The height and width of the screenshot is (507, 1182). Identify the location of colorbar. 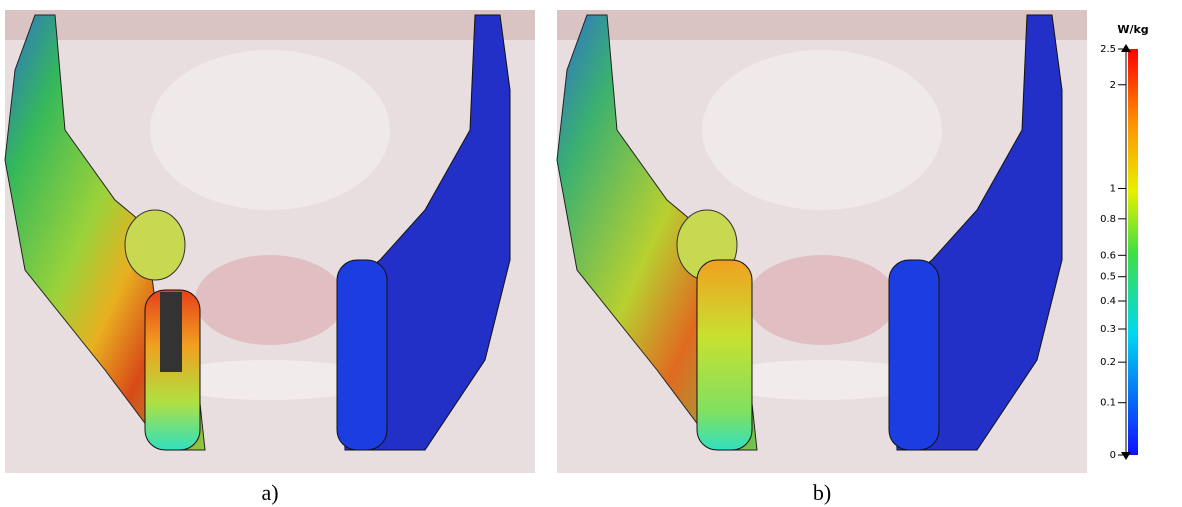
(1133, 252).